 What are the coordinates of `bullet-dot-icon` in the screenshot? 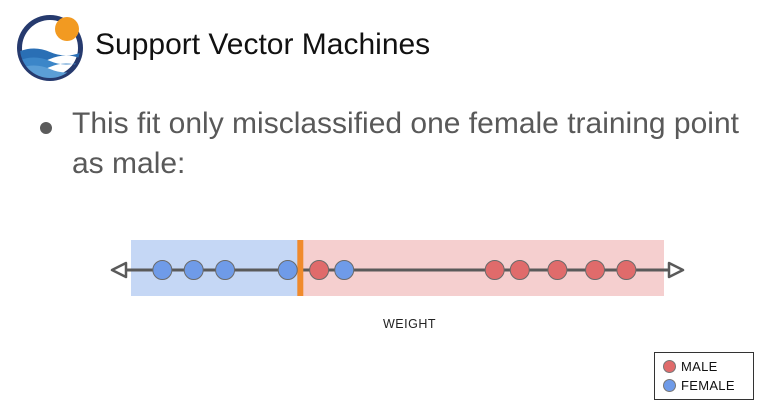 It's located at (46, 128).